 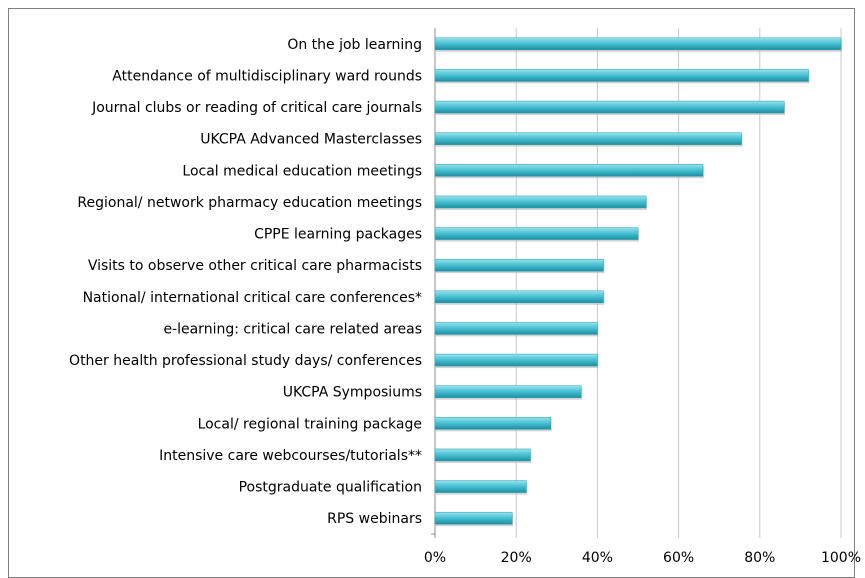 What do you see at coordinates (352, 393) in the screenshot?
I see `category-label: UKCPA Symposiums` at bounding box center [352, 393].